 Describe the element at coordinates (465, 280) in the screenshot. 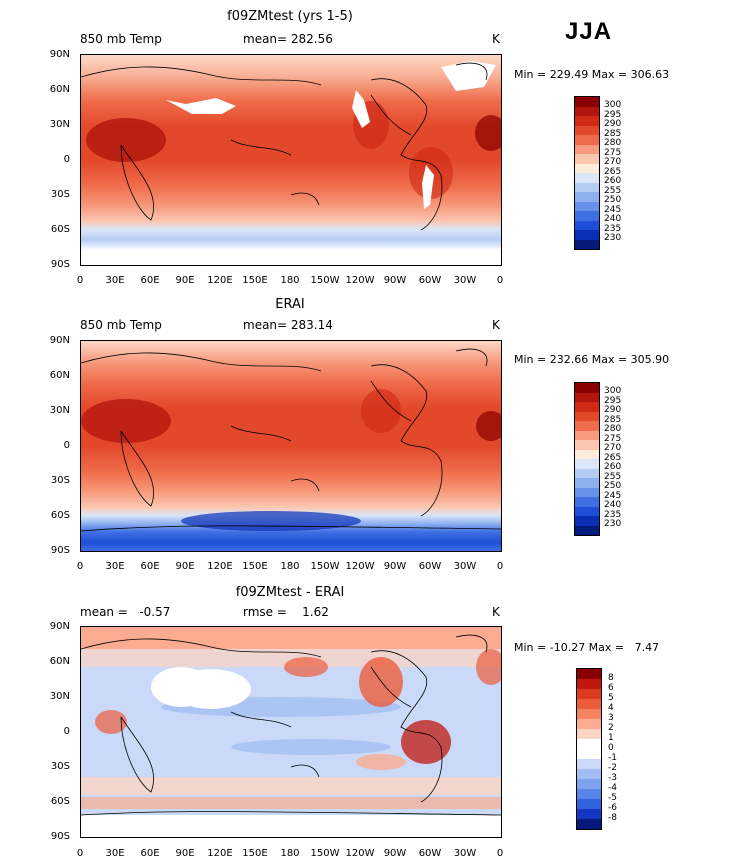

I see `panel-1-lon-label: 30W` at that location.